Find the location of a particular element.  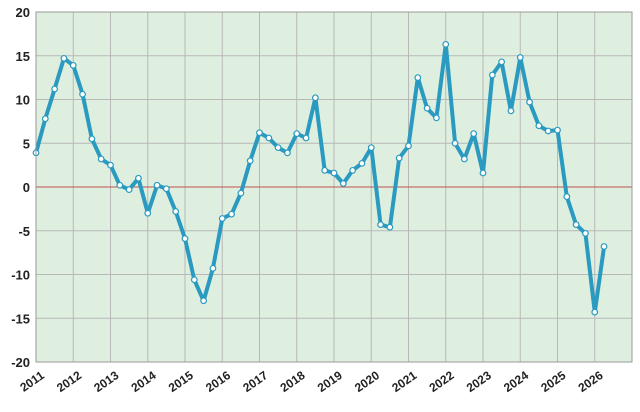

x-tick-label: 2015 is located at coordinates (181, 381).